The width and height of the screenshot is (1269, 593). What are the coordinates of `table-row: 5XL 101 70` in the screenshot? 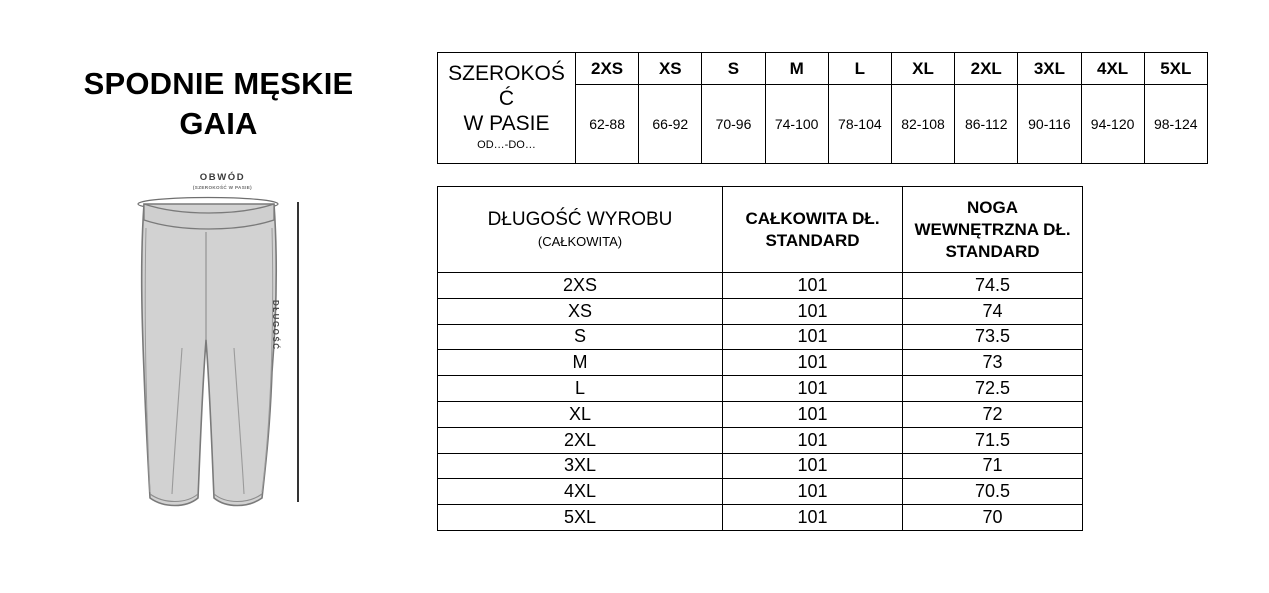 It's located at (760, 517).